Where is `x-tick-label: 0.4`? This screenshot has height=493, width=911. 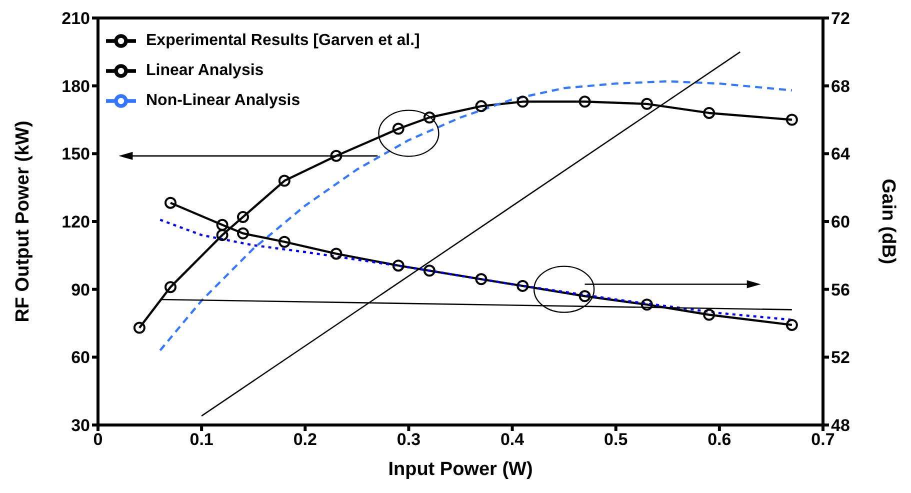
x-tick-label: 0.4 is located at coordinates (512, 440).